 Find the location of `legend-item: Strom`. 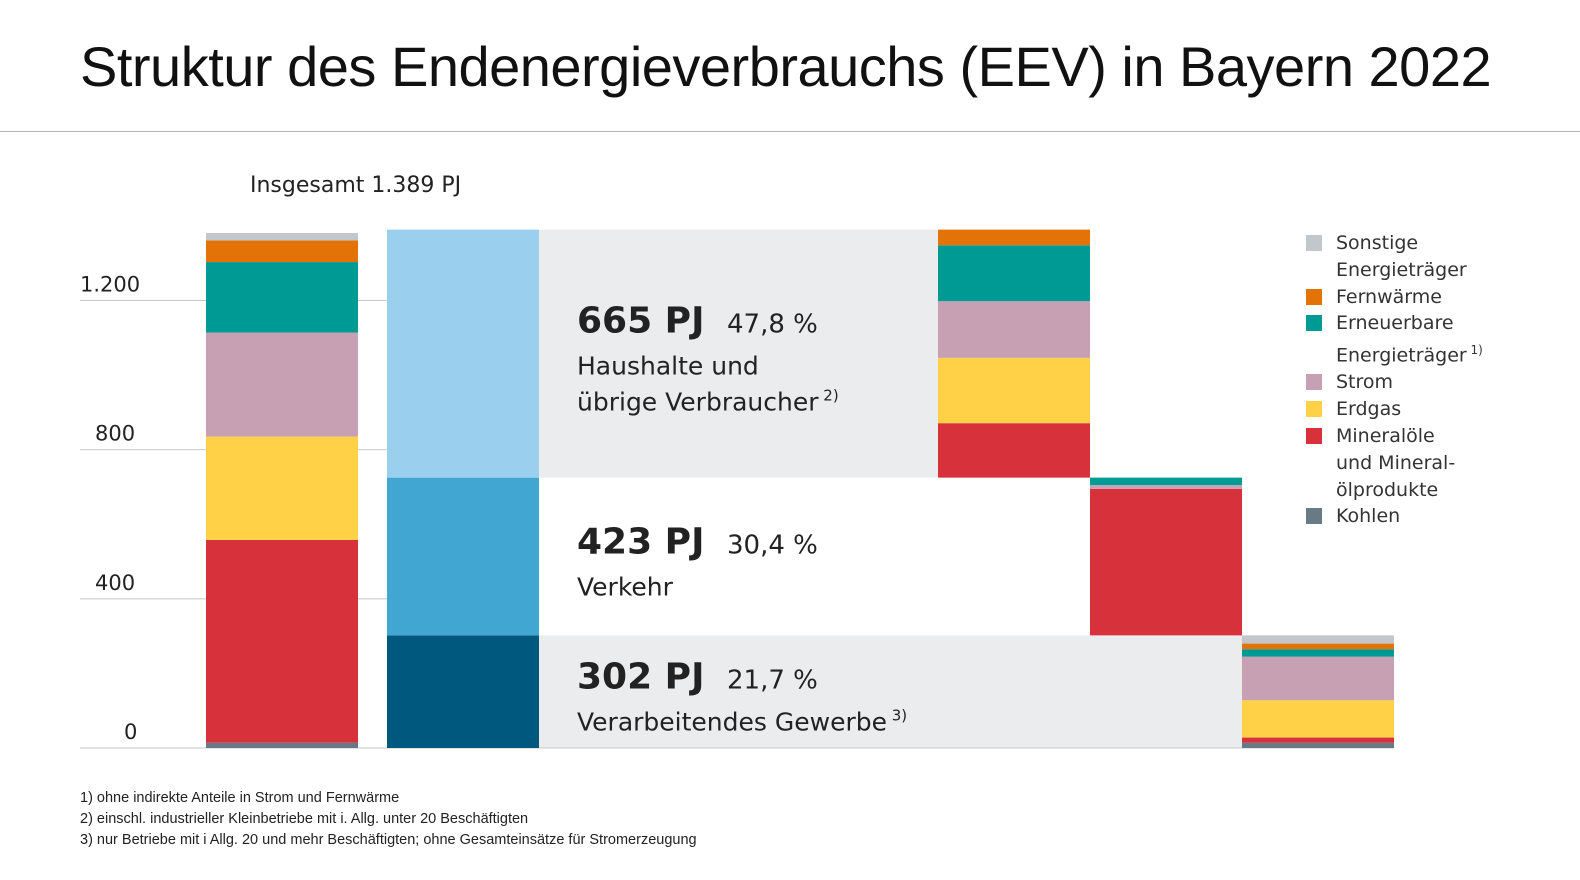

legend-item: Strom is located at coordinates (1436, 382).